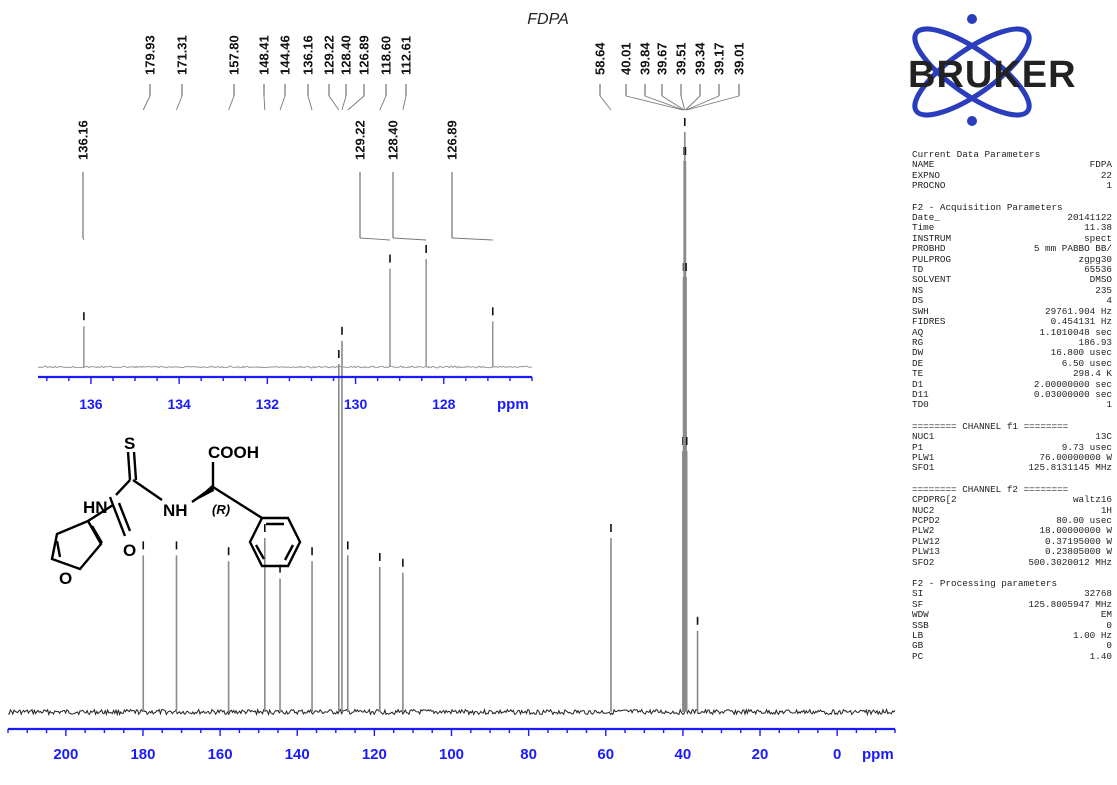  I want to click on param-row: TD 65536, so click(1012, 269).